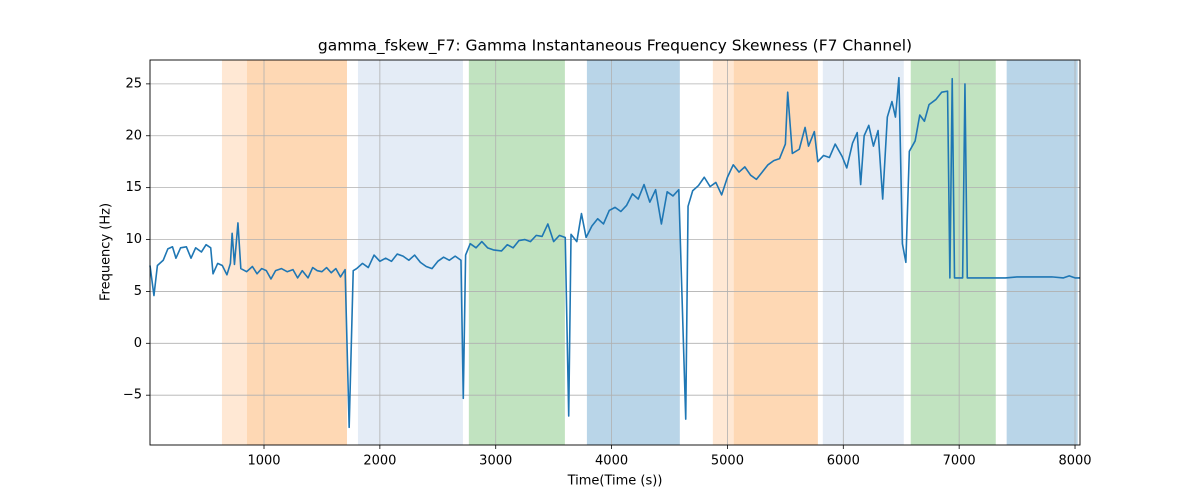 This screenshot has width=1200, height=500. What do you see at coordinates (106, 252) in the screenshot?
I see `y-axis-label: Frequency (Hz)` at bounding box center [106, 252].